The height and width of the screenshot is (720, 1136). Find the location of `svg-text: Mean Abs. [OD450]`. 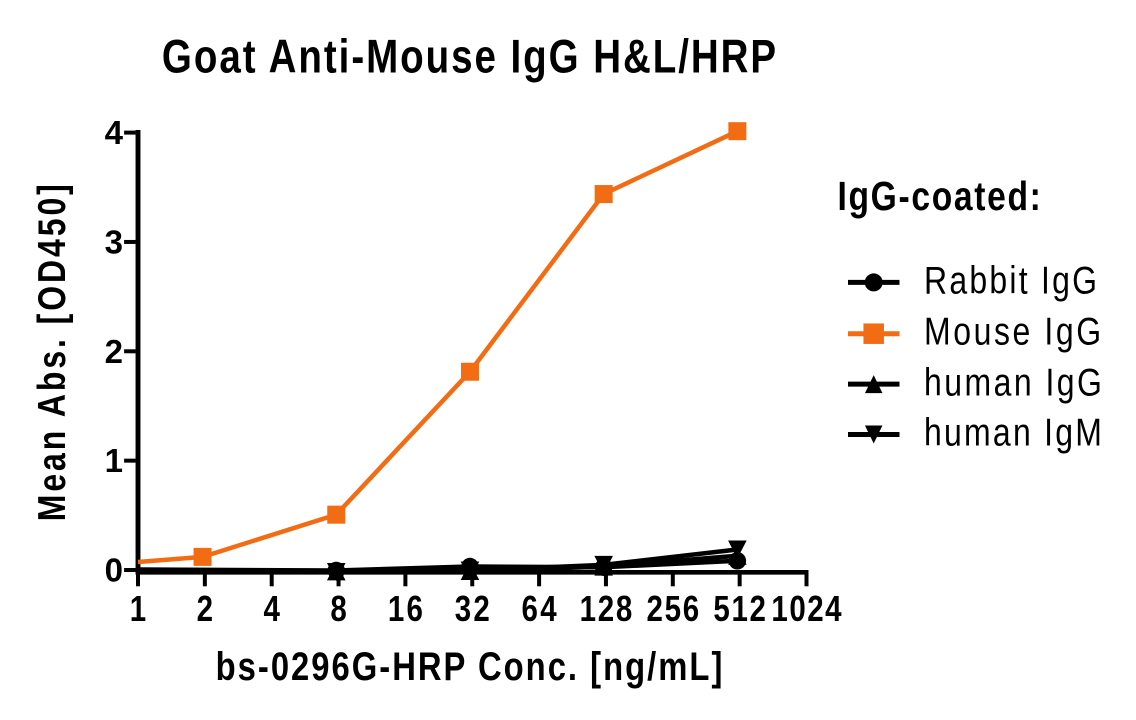

svg-text: Mean Abs. [OD450] is located at coordinates (52, 352).